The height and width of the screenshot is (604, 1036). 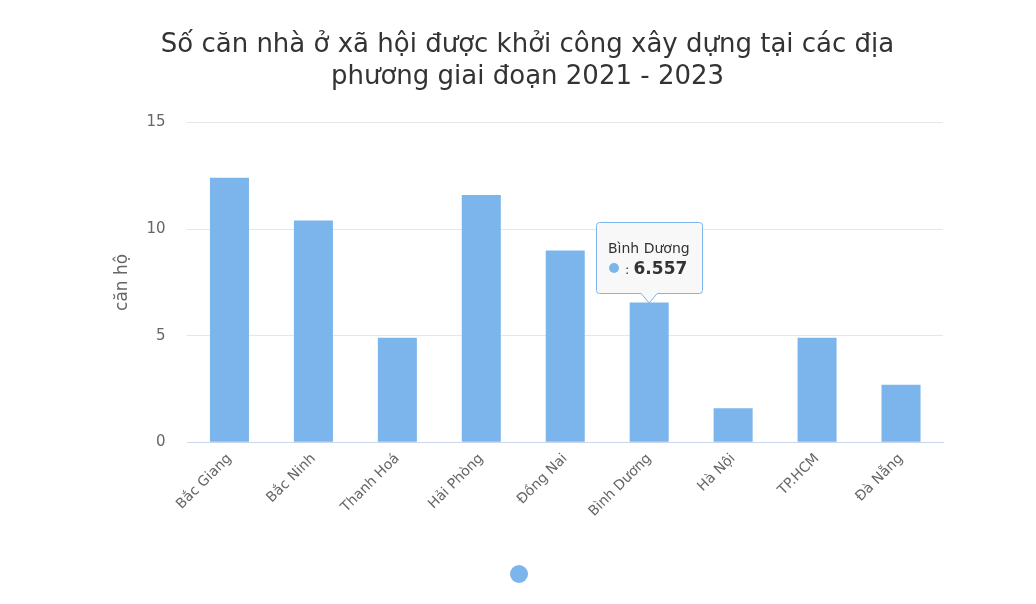 What do you see at coordinates (656, 268) in the screenshot?
I see `data-label: : 6.557` at bounding box center [656, 268].